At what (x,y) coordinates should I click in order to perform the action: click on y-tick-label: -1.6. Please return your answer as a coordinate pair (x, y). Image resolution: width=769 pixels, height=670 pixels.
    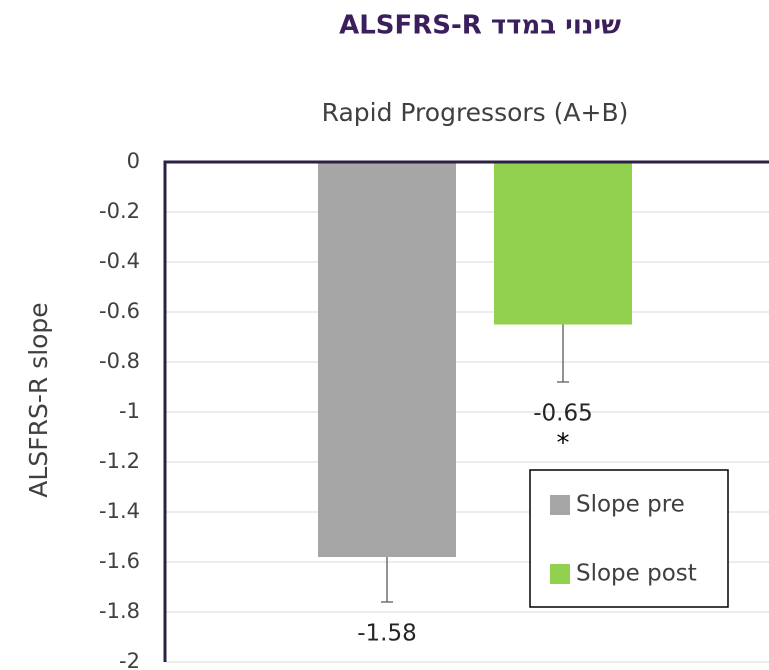
    Looking at the image, I should click on (119, 561).